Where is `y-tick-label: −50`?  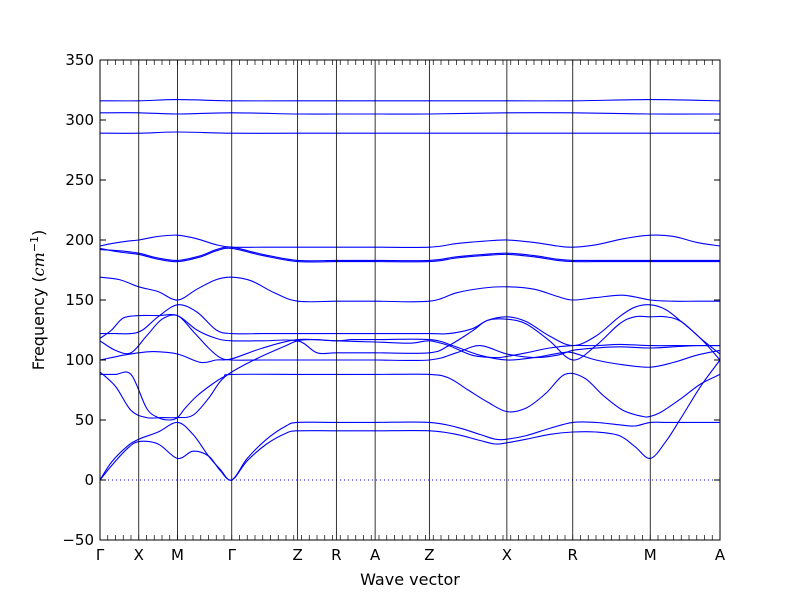 y-tick-label: −50 is located at coordinates (78, 540).